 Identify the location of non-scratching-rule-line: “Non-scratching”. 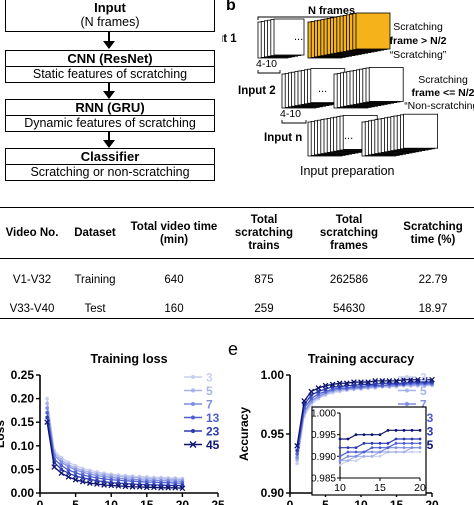
(439, 106).